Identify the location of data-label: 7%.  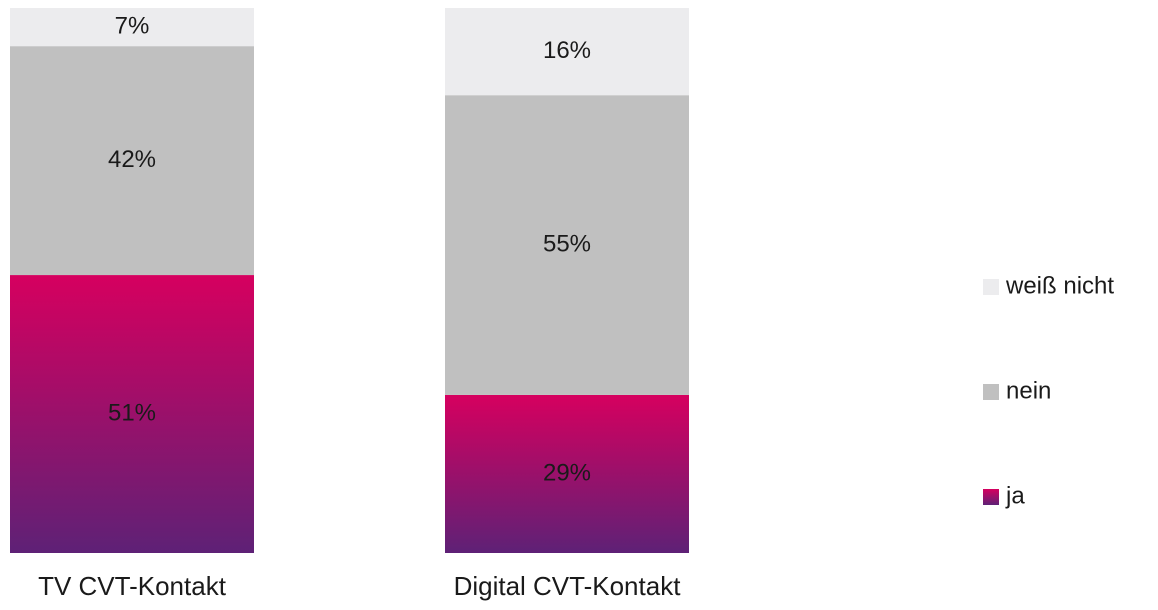
(132, 25).